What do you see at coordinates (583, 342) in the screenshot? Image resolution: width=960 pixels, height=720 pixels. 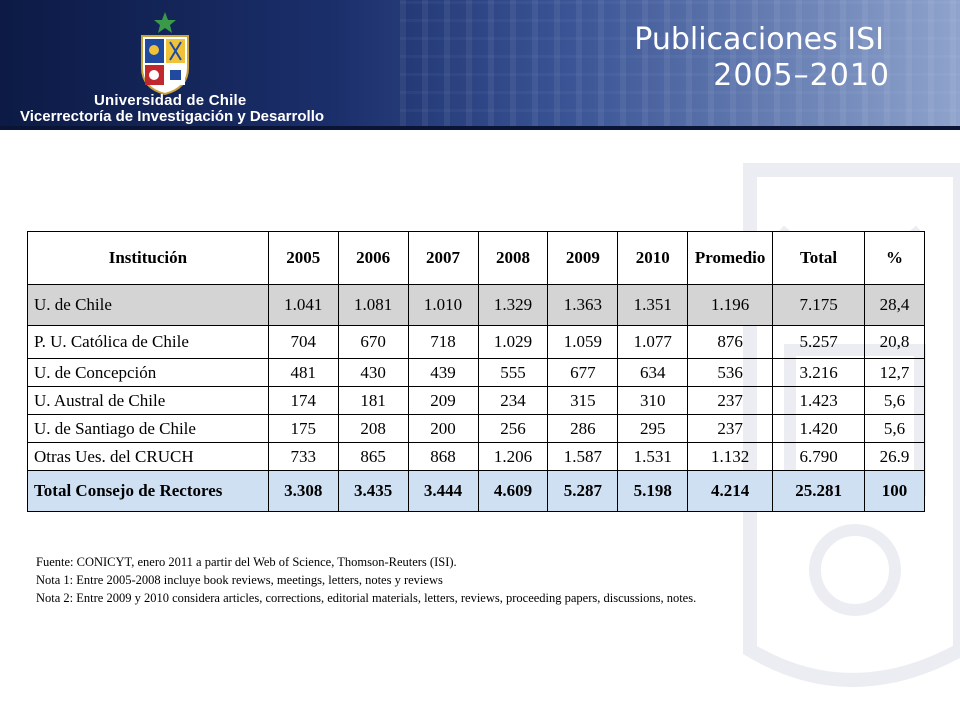 I see `table-cell: 1.059` at bounding box center [583, 342].